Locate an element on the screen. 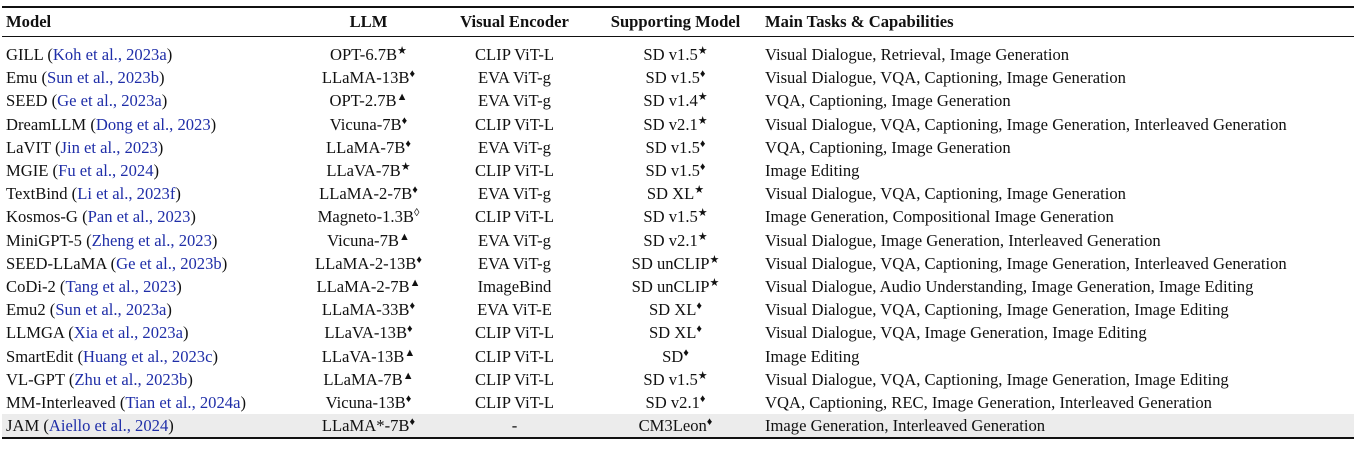  citation-link: Fu et al., 2024 is located at coordinates (106, 171).